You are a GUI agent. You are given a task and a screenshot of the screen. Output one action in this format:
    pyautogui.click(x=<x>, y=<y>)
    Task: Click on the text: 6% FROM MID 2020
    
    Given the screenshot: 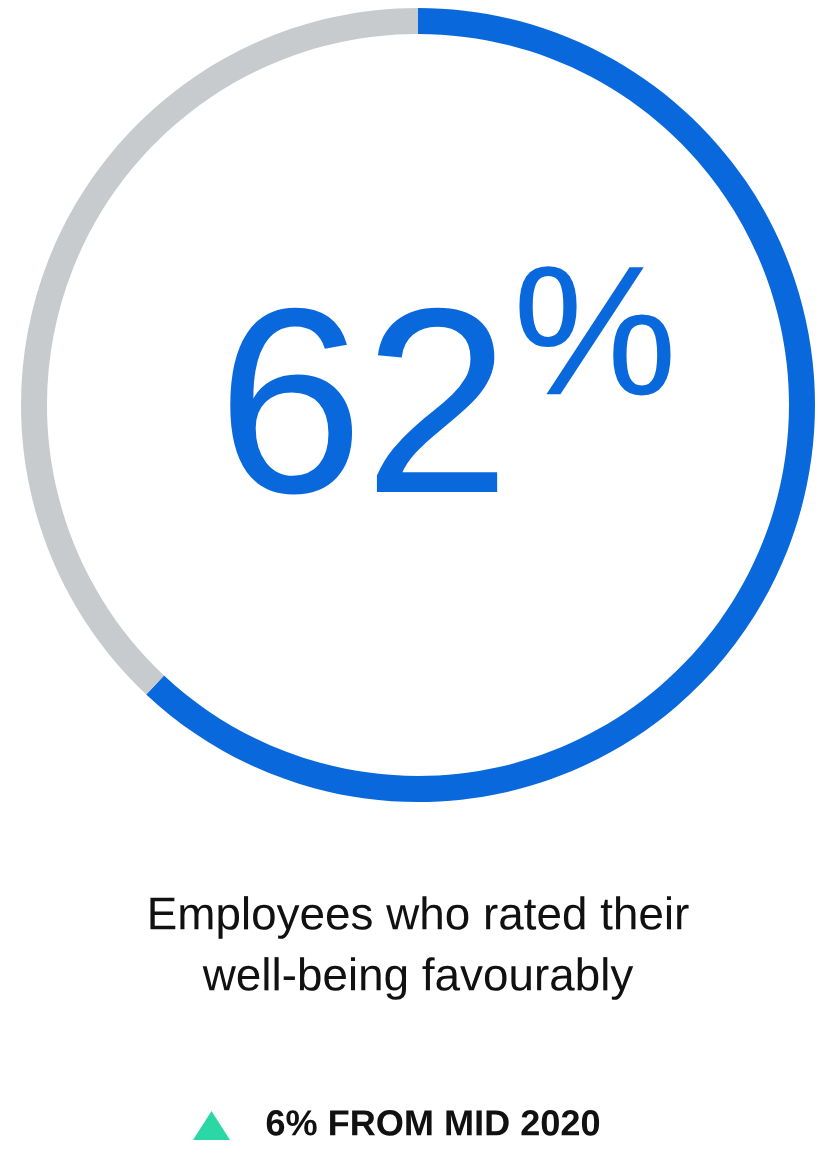 What is the action you would take?
    pyautogui.click(x=433, y=1123)
    